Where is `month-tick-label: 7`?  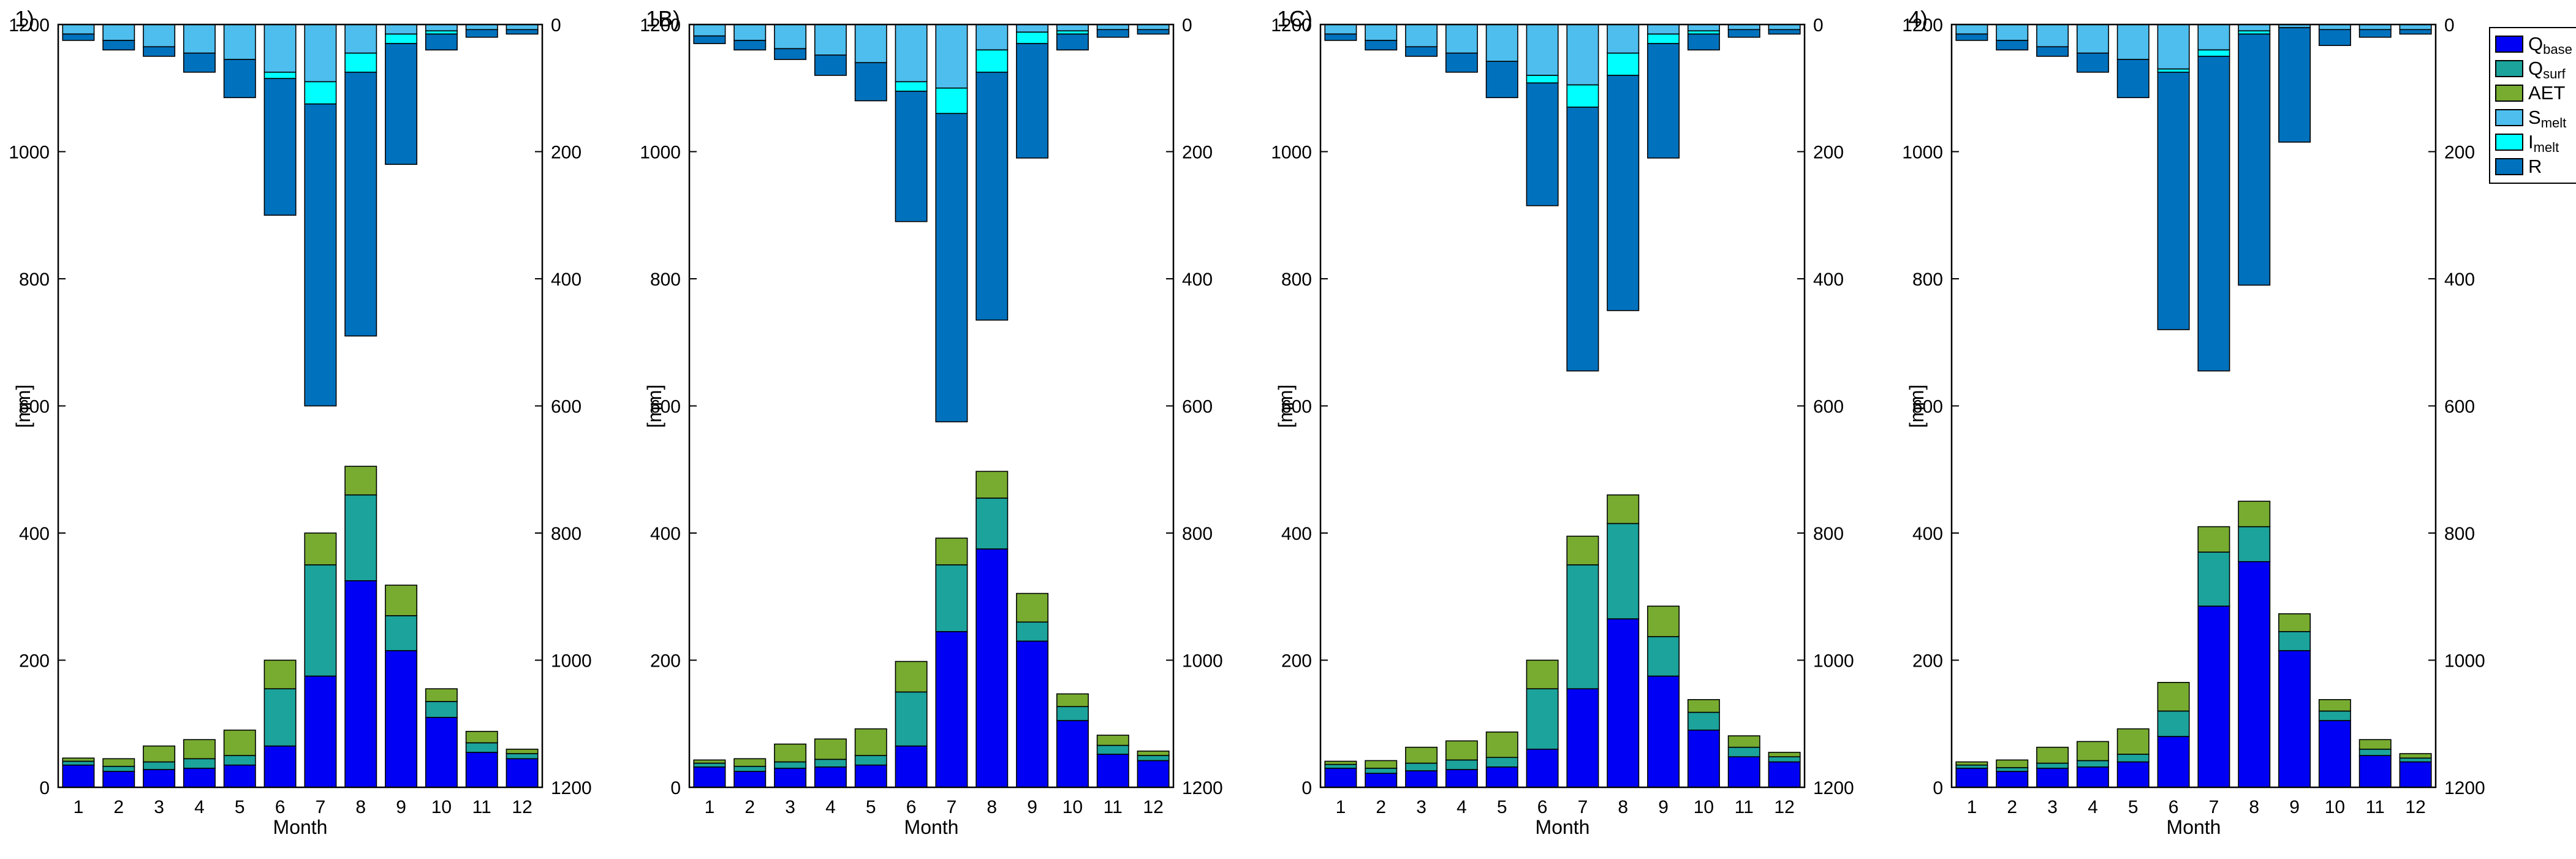
month-tick-label: 7 is located at coordinates (2214, 807).